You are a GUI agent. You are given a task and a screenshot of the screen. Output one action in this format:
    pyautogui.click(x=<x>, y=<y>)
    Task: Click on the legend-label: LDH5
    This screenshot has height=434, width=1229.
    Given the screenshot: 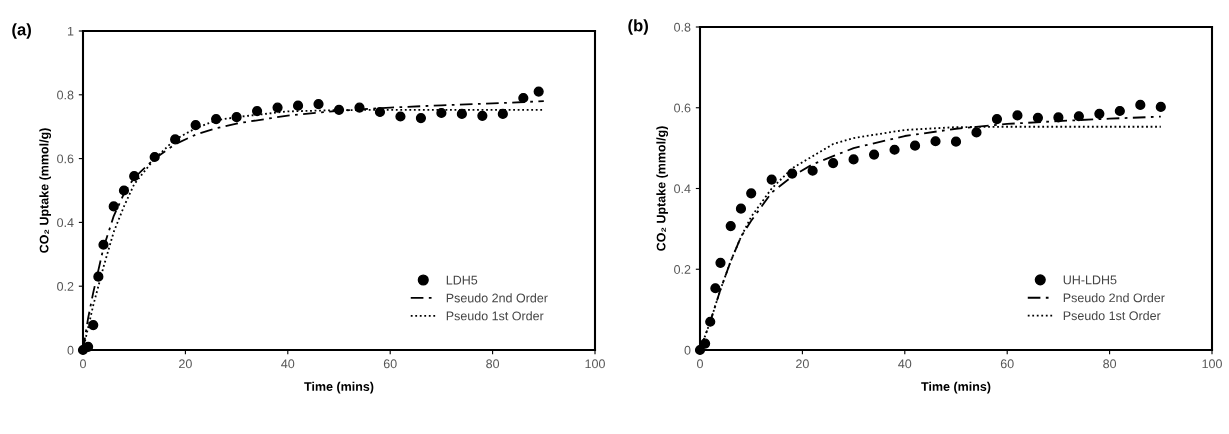 What is the action you would take?
    pyautogui.click(x=462, y=280)
    